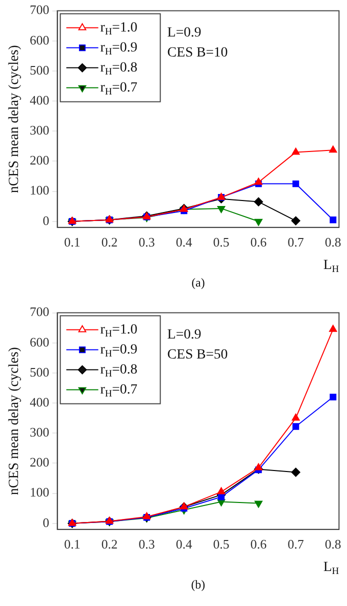 The height and width of the screenshot is (606, 347). Describe the element at coordinates (198, 283) in the screenshot. I see `text: (a)` at that location.